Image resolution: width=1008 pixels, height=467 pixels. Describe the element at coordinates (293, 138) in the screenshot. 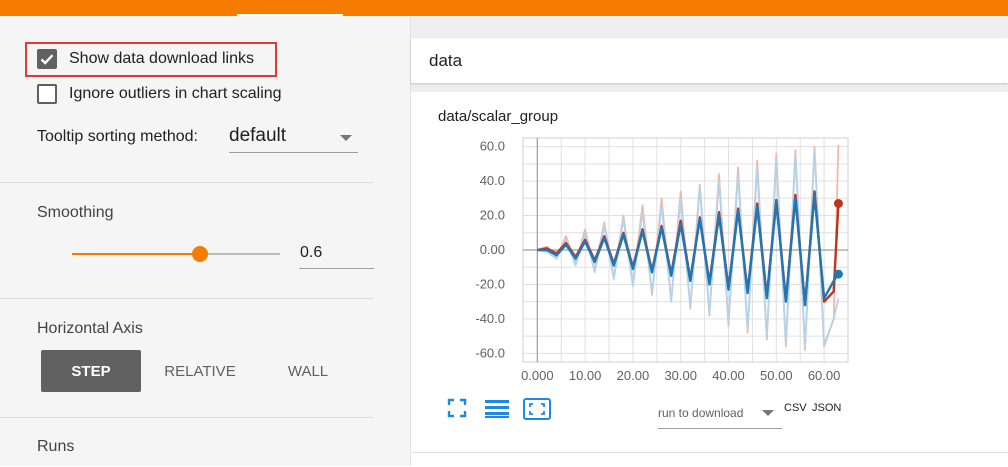

I see `tooltip-sorting-select: default` at that location.